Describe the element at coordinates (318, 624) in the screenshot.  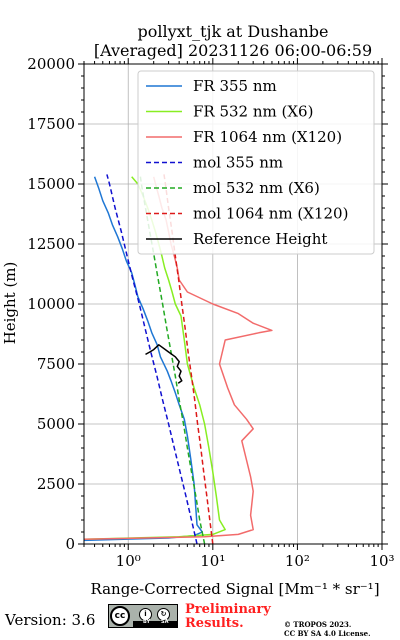
I see `copyright-line1: © TROPOS 2023.` at that location.